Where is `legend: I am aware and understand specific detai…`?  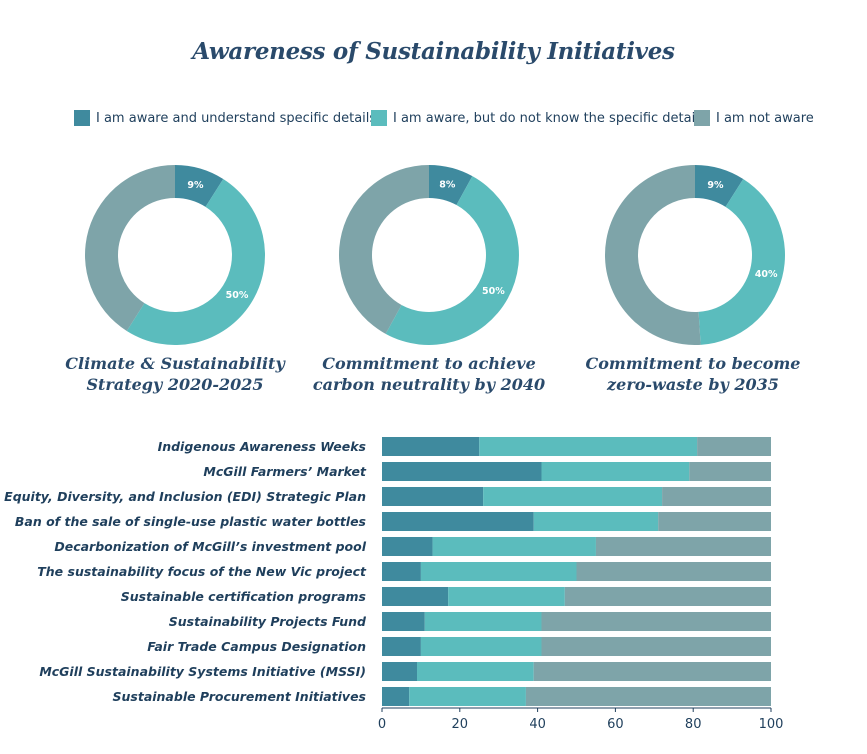 legend: I am aware and understand specific detai… is located at coordinates (433, 118).